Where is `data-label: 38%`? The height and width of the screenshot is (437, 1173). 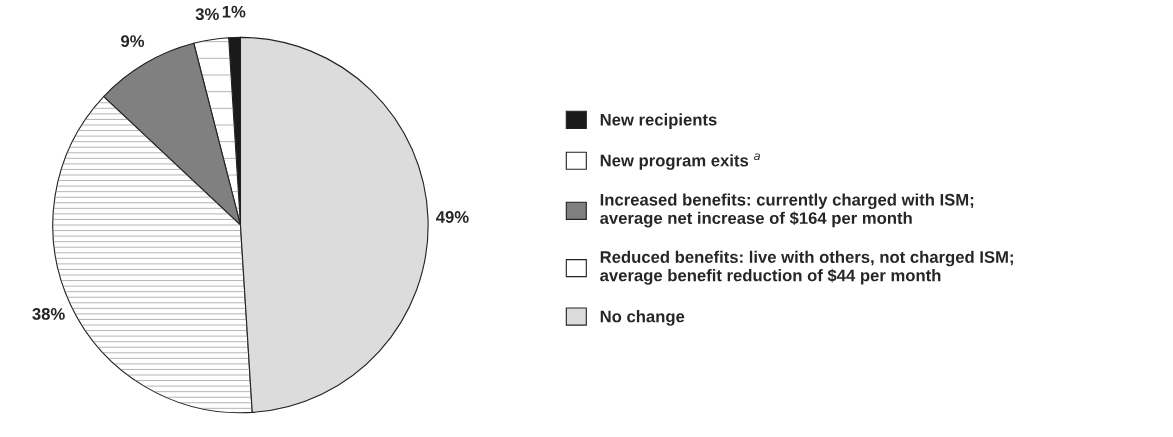
data-label: 38% is located at coordinates (48, 314).